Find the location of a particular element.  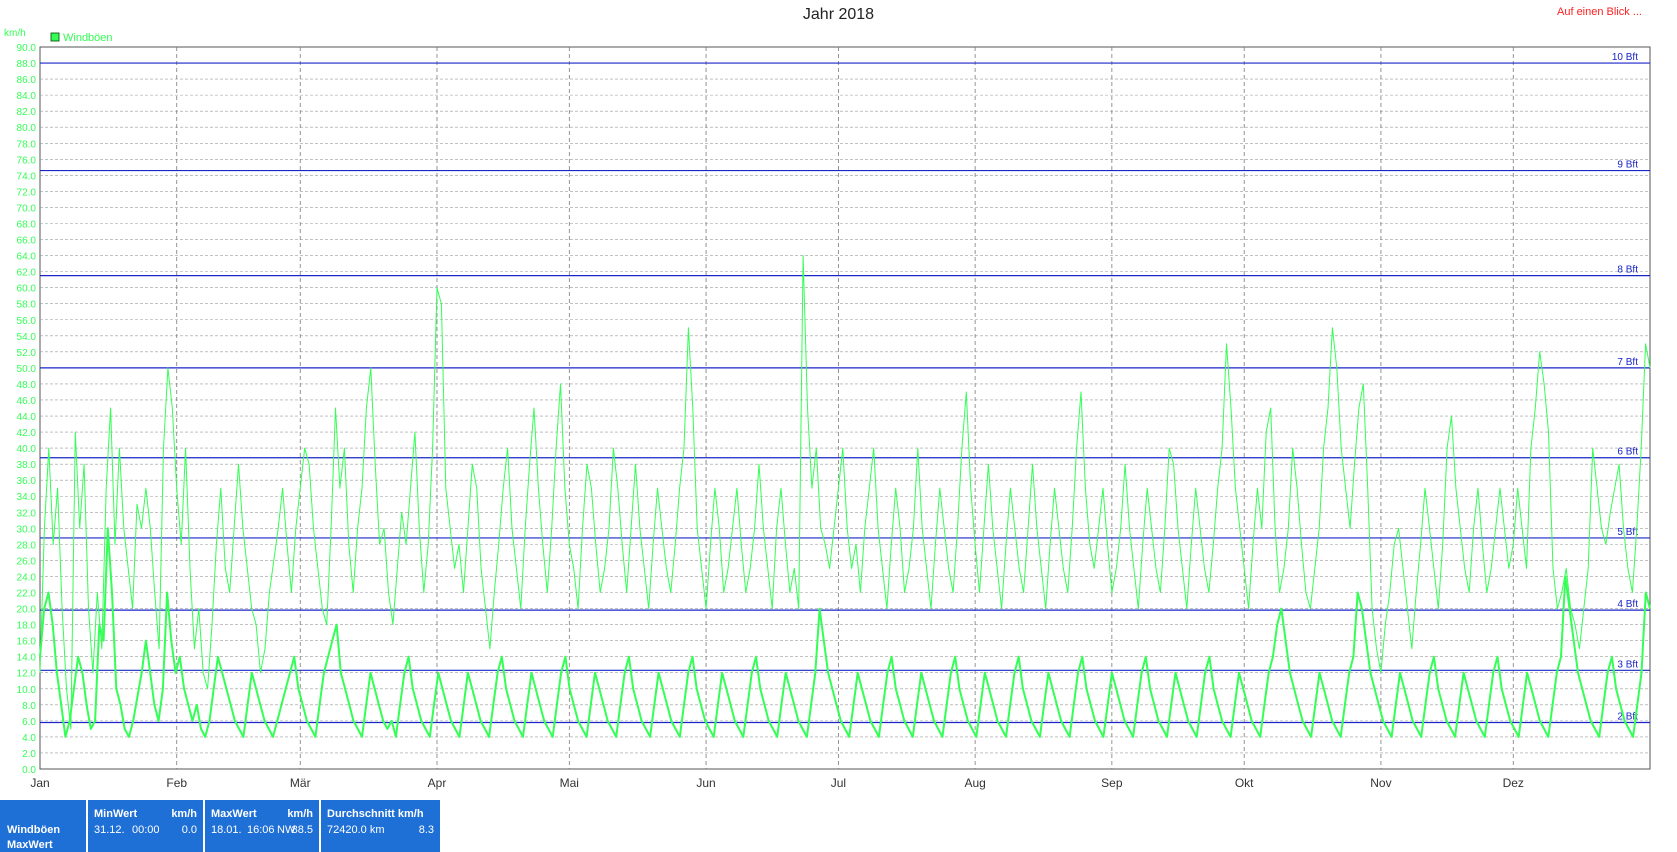

max-value: 88.5 is located at coordinates (302, 830).